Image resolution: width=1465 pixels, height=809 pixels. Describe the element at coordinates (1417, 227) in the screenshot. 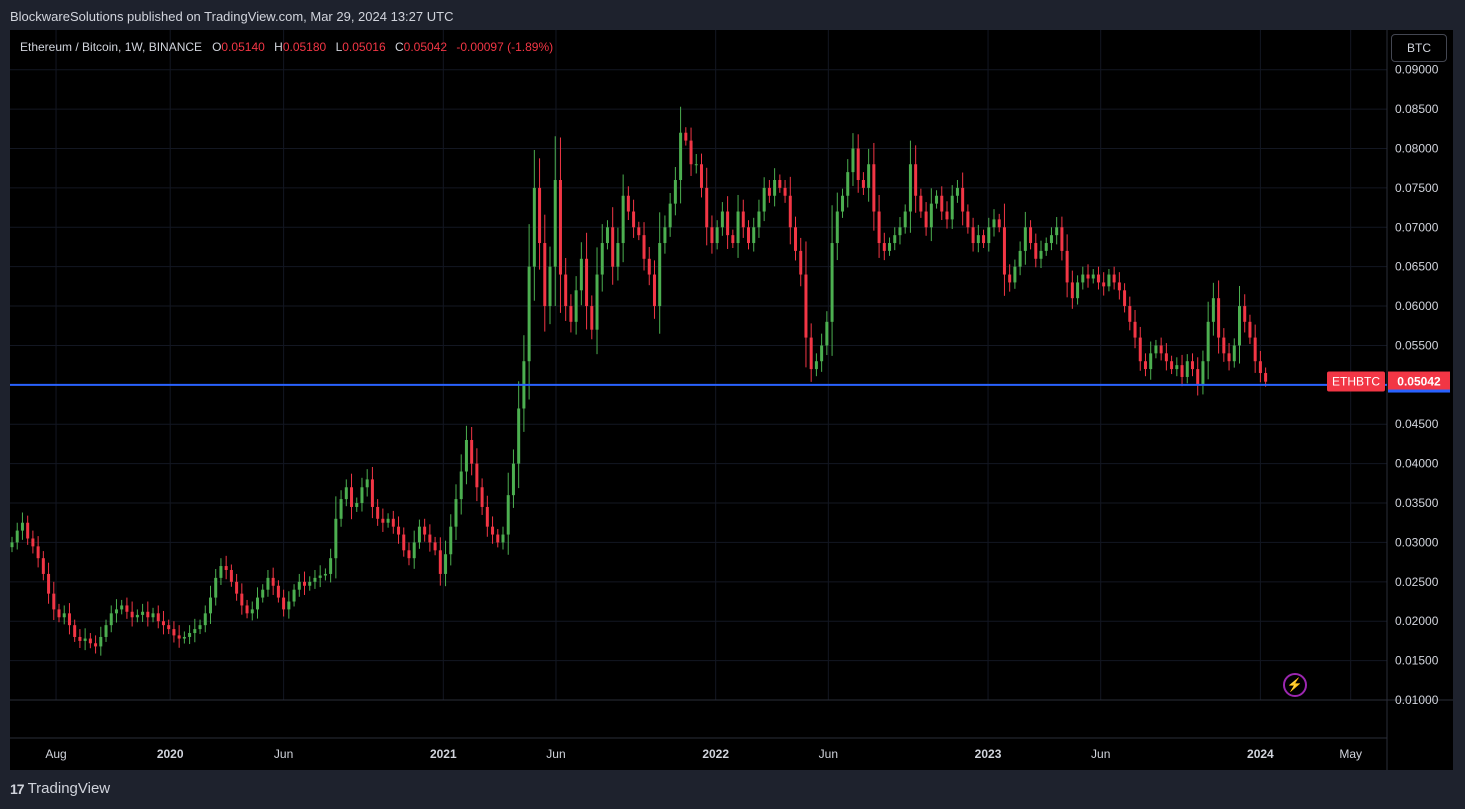

I see `price-tick-label: 0.07000` at that location.